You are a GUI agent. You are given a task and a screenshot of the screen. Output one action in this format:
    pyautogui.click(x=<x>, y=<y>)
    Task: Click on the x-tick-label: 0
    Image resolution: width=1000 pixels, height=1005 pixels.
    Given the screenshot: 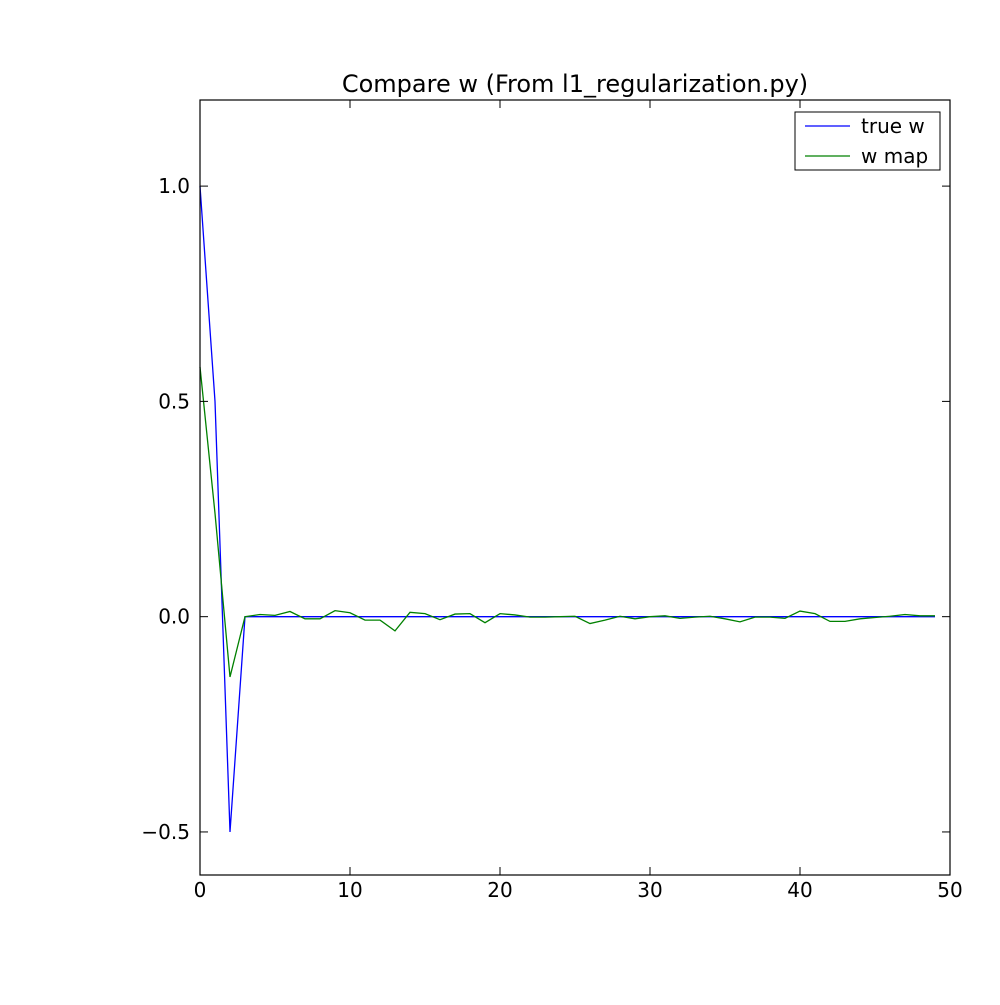 What is the action you would take?
    pyautogui.click(x=200, y=890)
    